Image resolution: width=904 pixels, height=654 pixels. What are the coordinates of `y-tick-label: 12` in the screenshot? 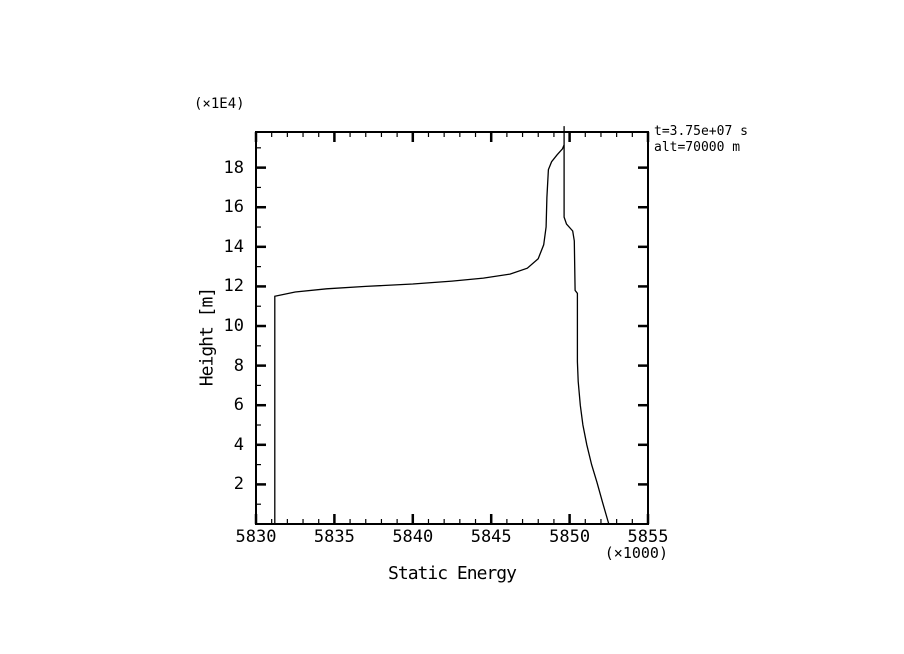 It's located at (233, 286).